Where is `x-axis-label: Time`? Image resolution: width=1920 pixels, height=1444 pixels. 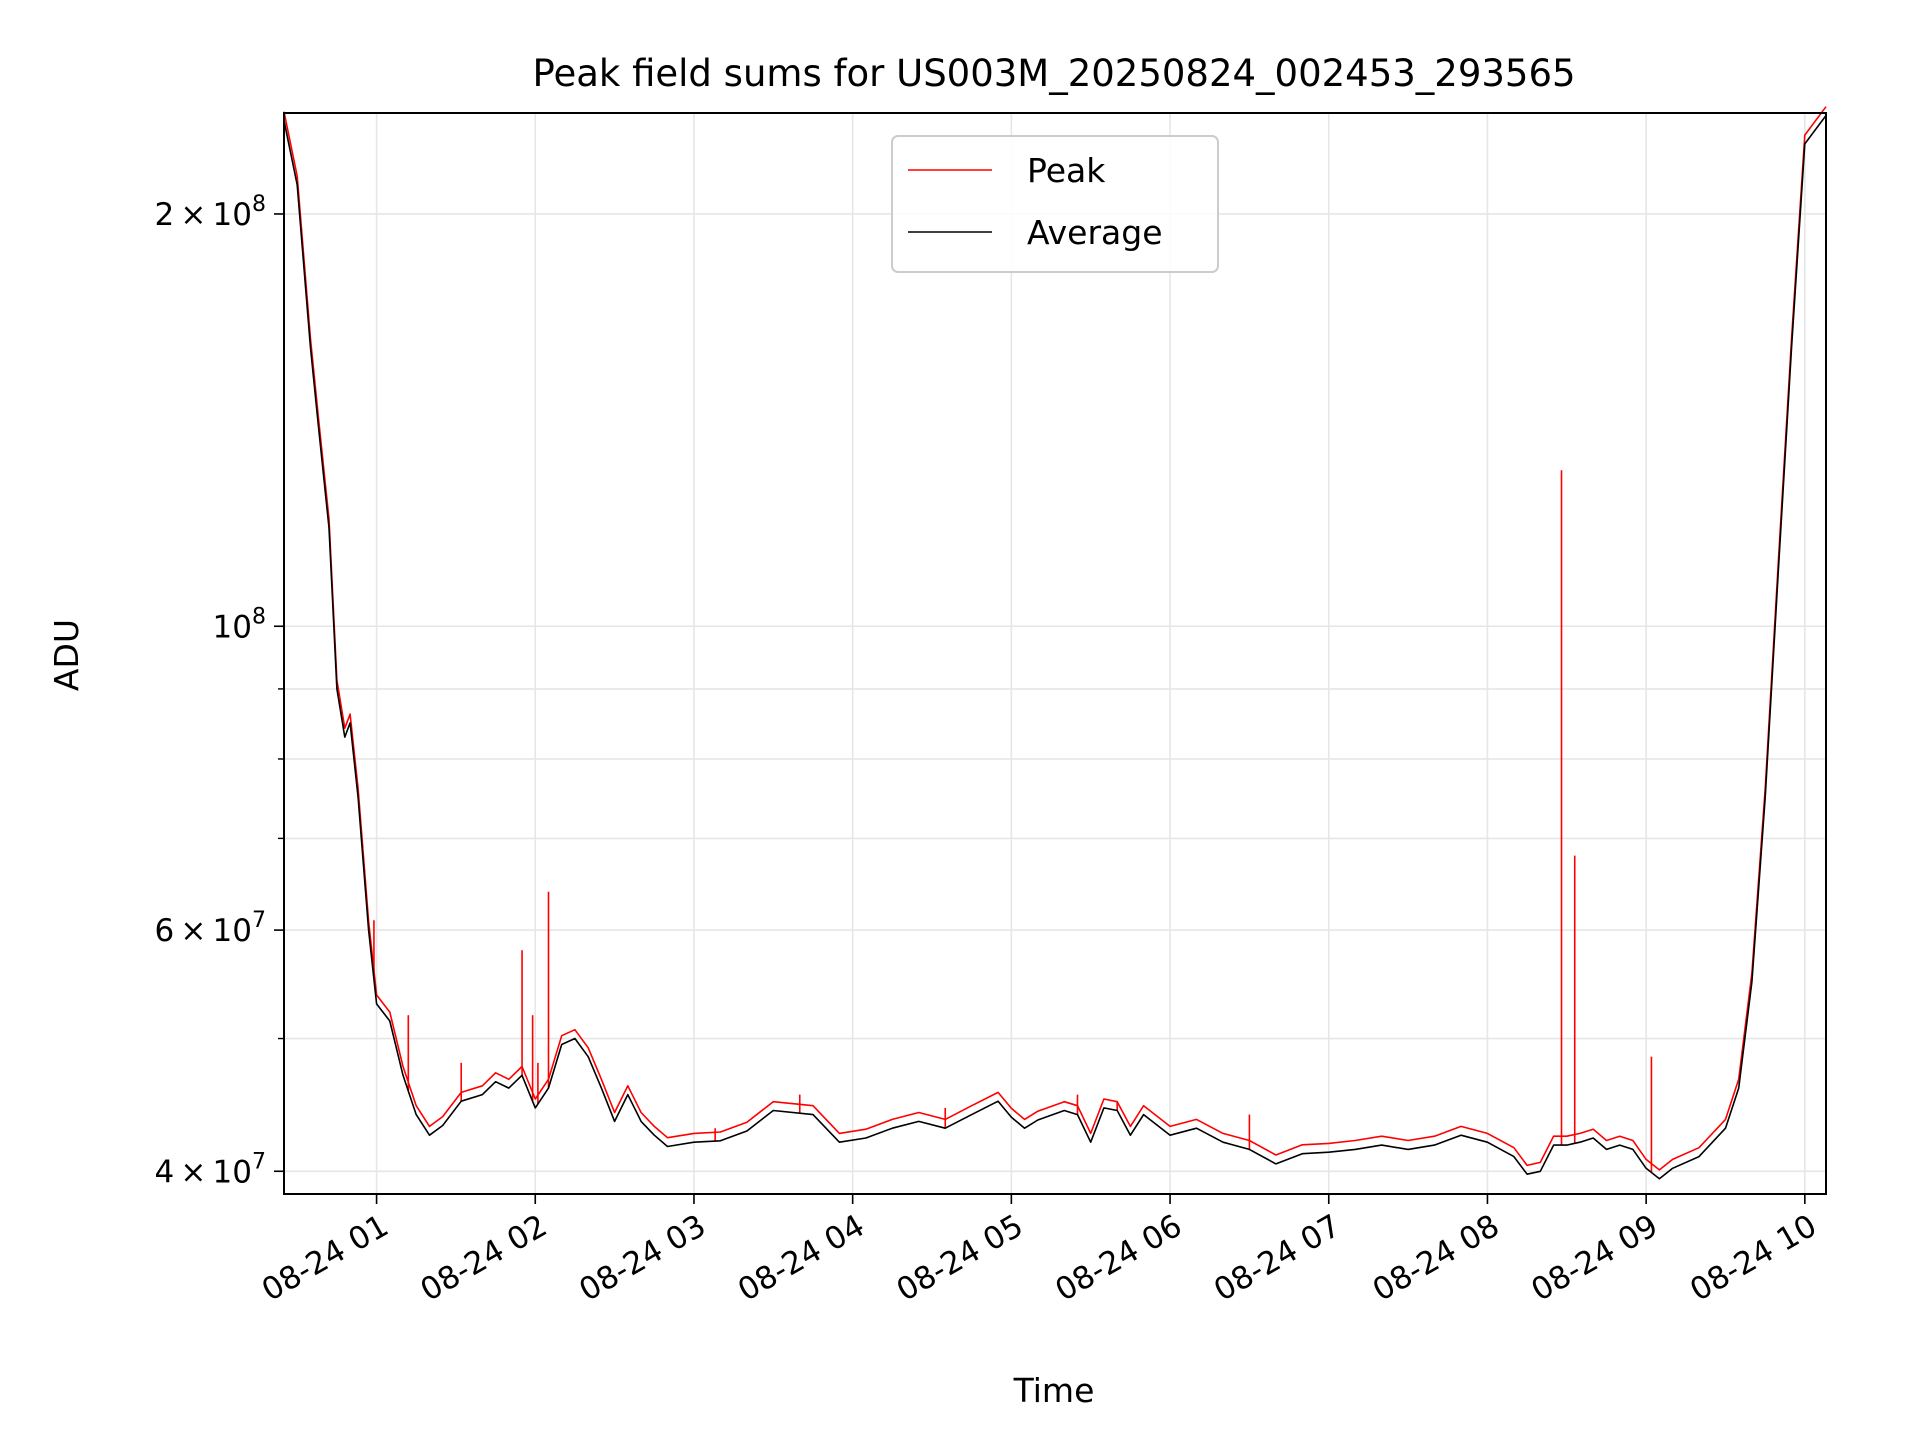
x-axis-label: Time is located at coordinates (1054, 1390).